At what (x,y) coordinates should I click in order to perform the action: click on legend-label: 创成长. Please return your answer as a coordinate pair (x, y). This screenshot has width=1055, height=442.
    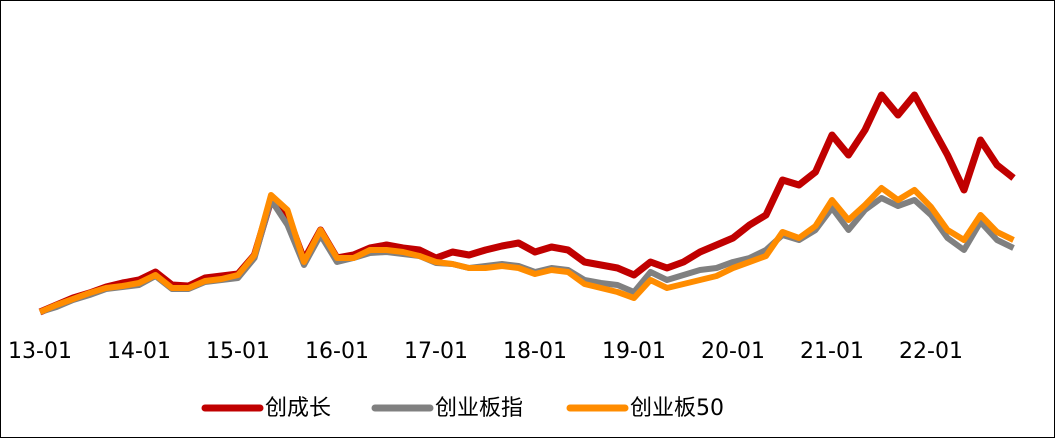
    Looking at the image, I should click on (298, 408).